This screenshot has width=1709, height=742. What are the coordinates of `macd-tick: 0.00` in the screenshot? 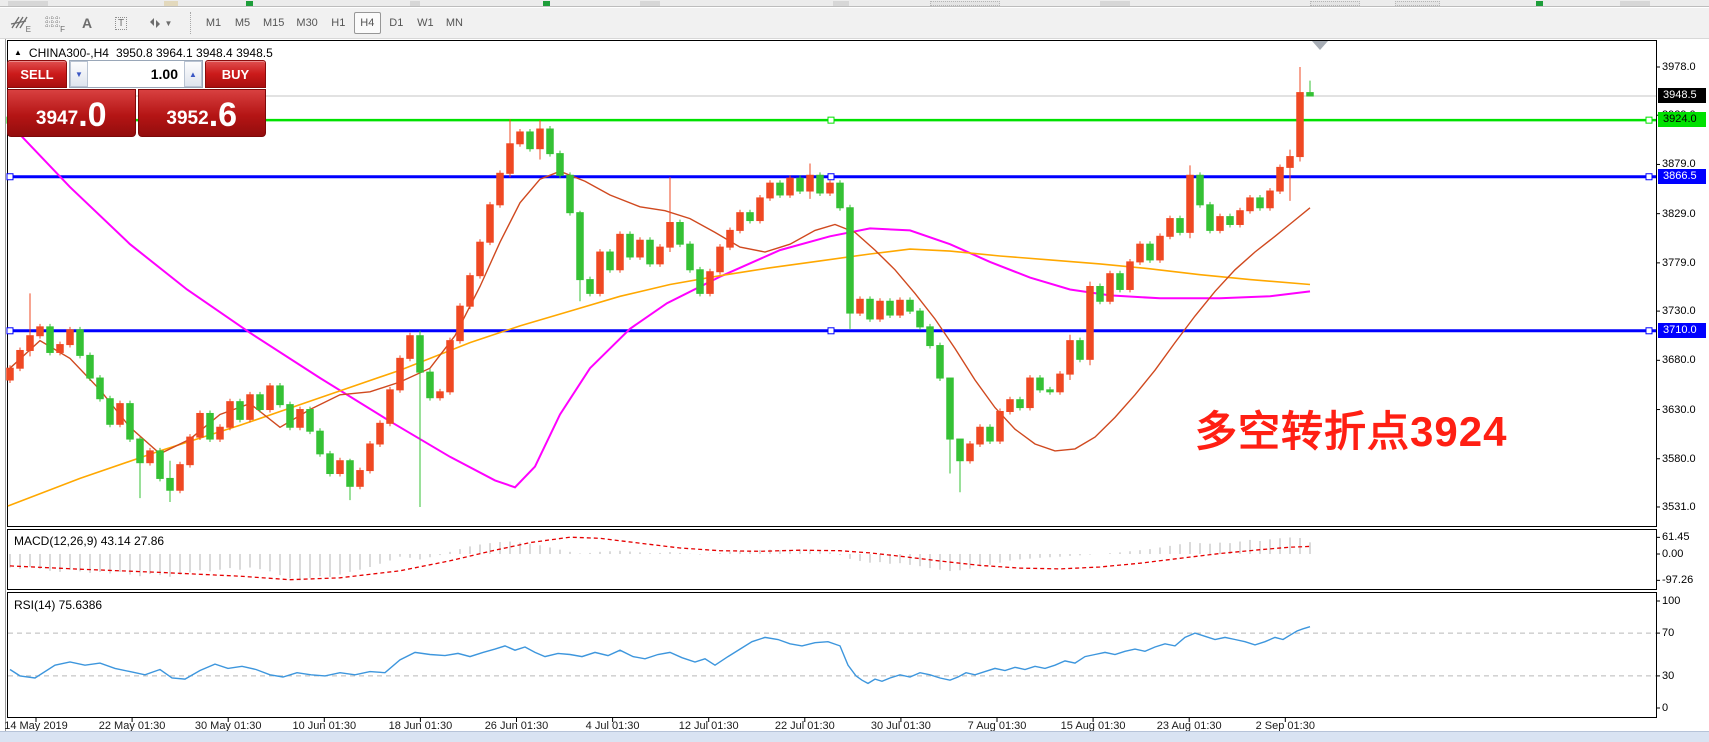 It's located at (1673, 554).